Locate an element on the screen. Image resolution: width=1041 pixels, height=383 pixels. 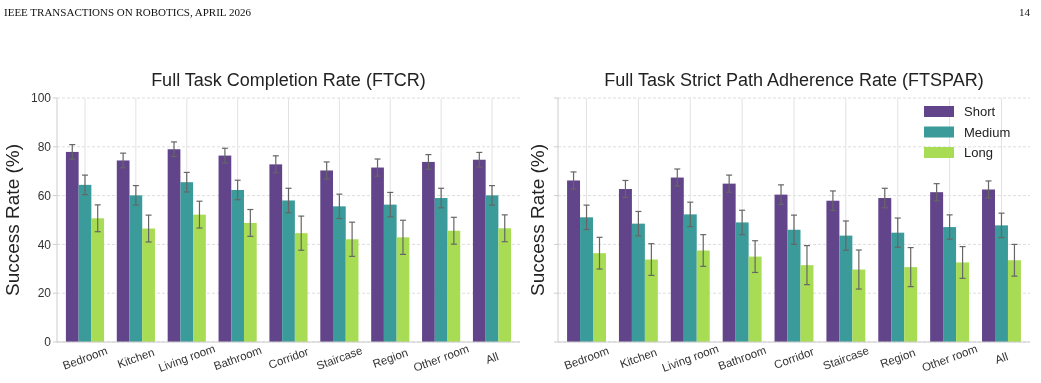
text: IEEE TRANSACTIONS ON ROBOTICS, APRIL 2026 is located at coordinates (128, 12).